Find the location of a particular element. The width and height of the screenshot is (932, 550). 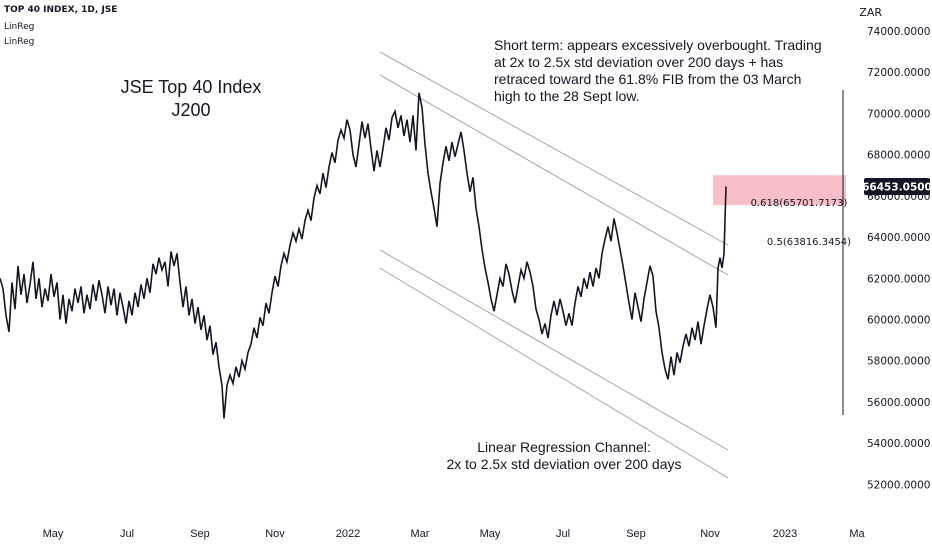

annotation-top-line: high to the 28 Sept low. is located at coordinates (567, 96).